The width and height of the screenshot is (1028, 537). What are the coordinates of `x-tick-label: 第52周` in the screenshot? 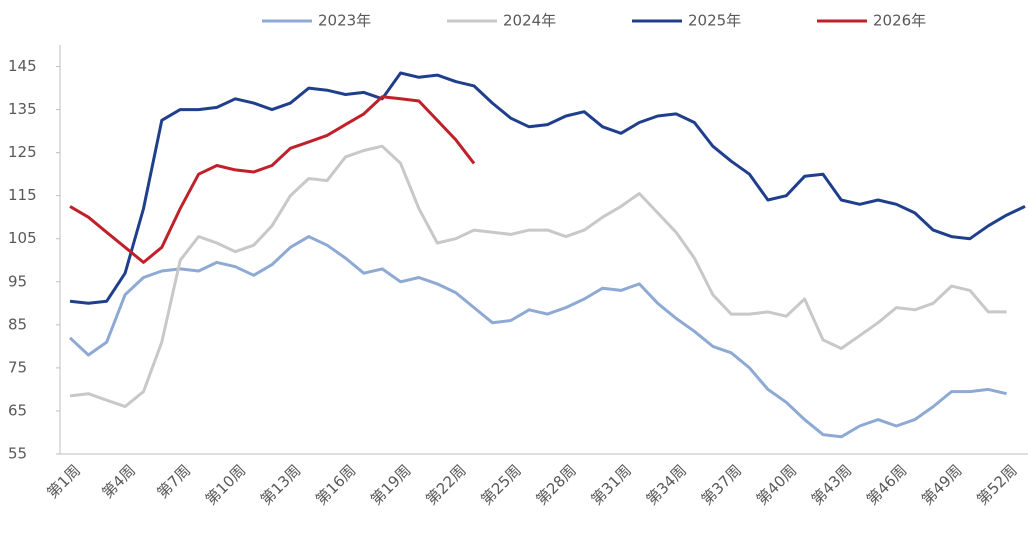 It's located at (996, 484).